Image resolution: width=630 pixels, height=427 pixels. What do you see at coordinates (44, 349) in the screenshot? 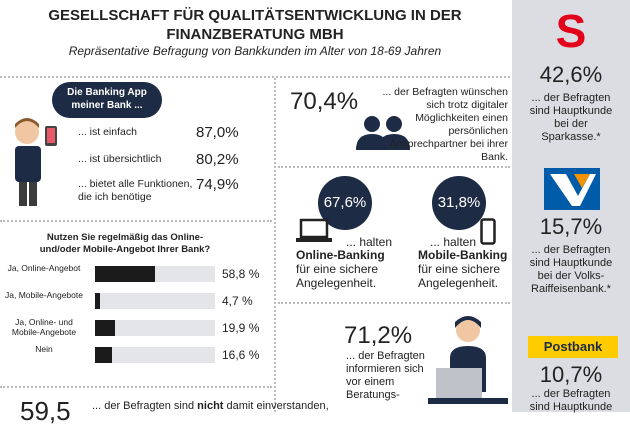
I see `category-label: Nein` at bounding box center [44, 349].